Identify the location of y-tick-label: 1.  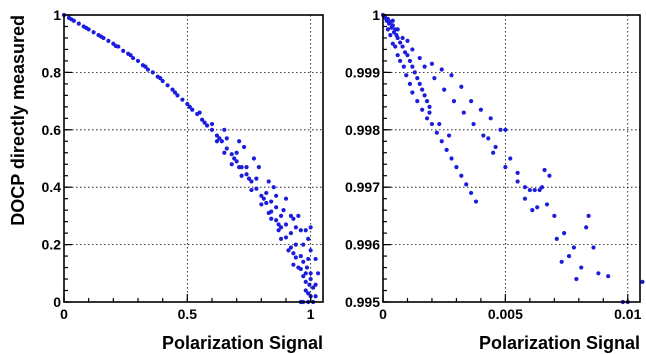
(57, 15).